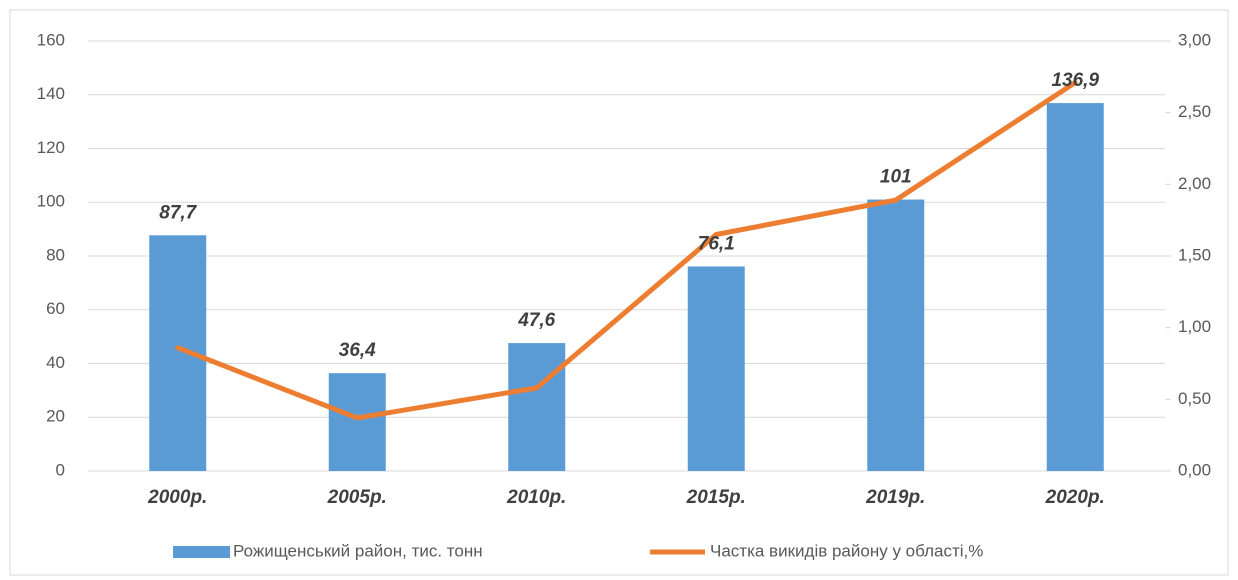  I want to click on value-label: 136,9, so click(1075, 80).